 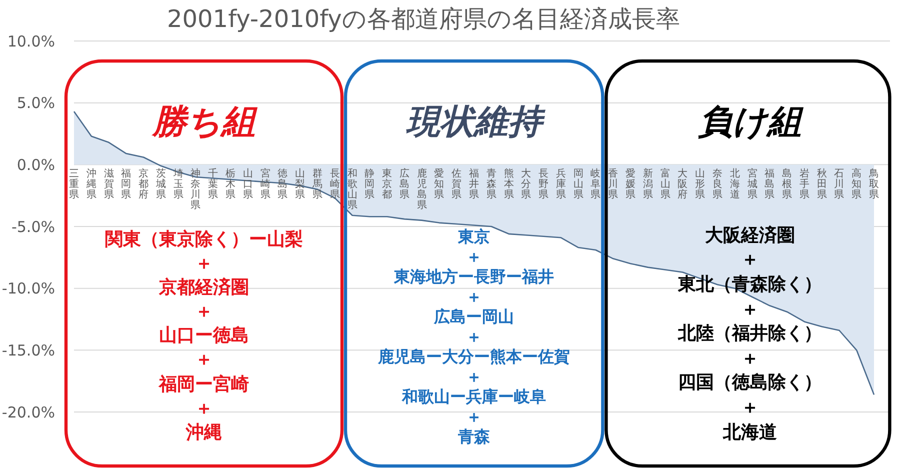 I want to click on x-tick-label: 長崎県, so click(x=335, y=184).